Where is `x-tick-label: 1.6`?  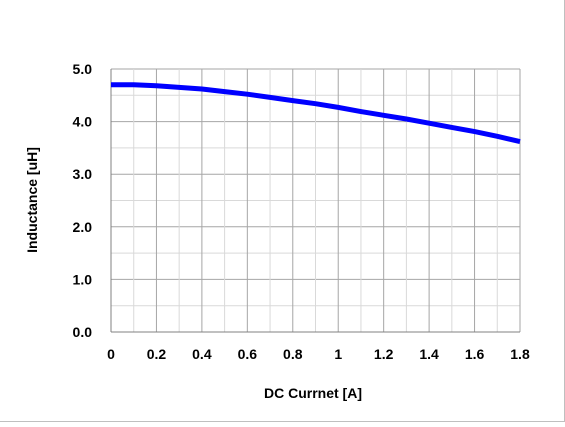 x-tick-label: 1.6 is located at coordinates (475, 354).